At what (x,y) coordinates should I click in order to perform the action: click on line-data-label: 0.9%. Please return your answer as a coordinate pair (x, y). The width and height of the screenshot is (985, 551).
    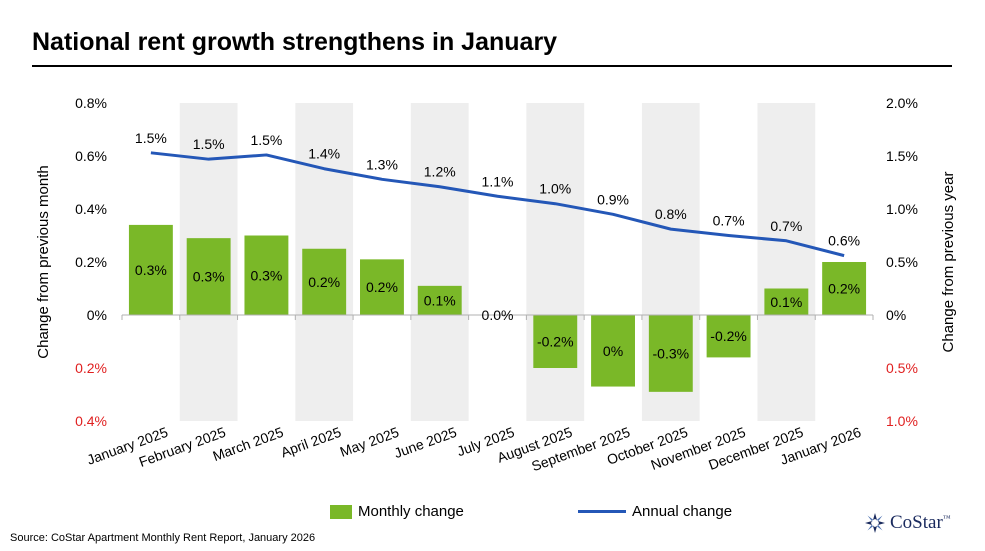
    Looking at the image, I should click on (613, 199).